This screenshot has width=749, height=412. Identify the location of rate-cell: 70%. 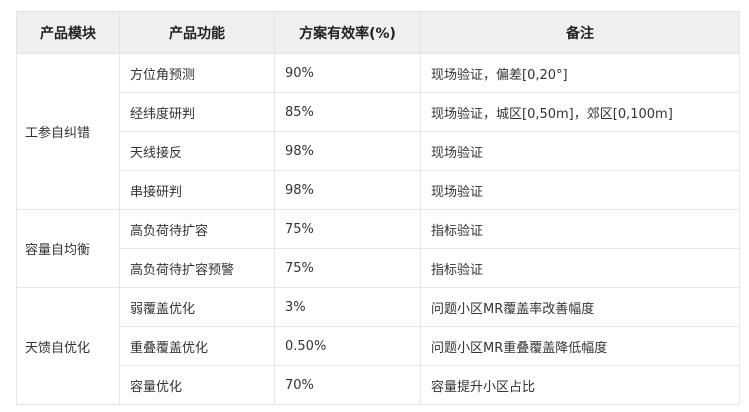
(347, 385).